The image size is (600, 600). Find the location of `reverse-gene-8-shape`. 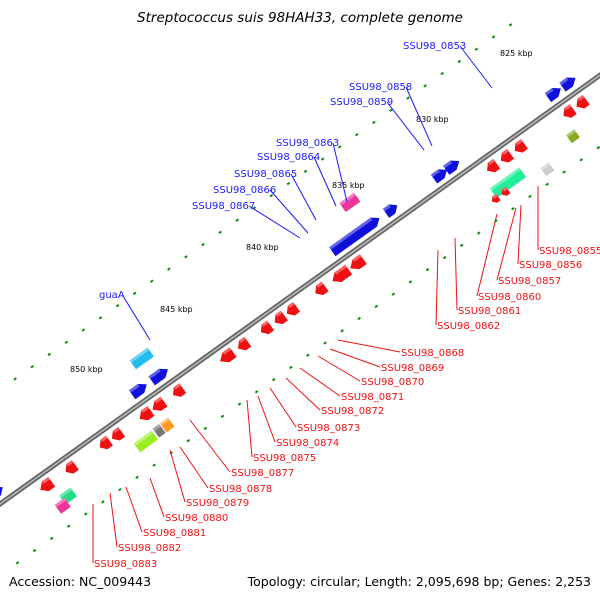

reverse-gene-8-shape is located at coordinates (228, 355).